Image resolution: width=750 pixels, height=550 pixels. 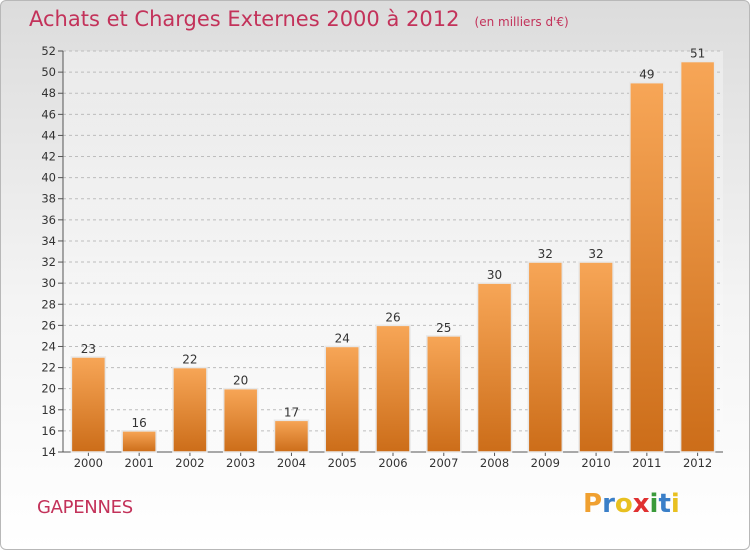 What do you see at coordinates (48, 51) in the screenshot?
I see `y-tick-label: 52` at bounding box center [48, 51].